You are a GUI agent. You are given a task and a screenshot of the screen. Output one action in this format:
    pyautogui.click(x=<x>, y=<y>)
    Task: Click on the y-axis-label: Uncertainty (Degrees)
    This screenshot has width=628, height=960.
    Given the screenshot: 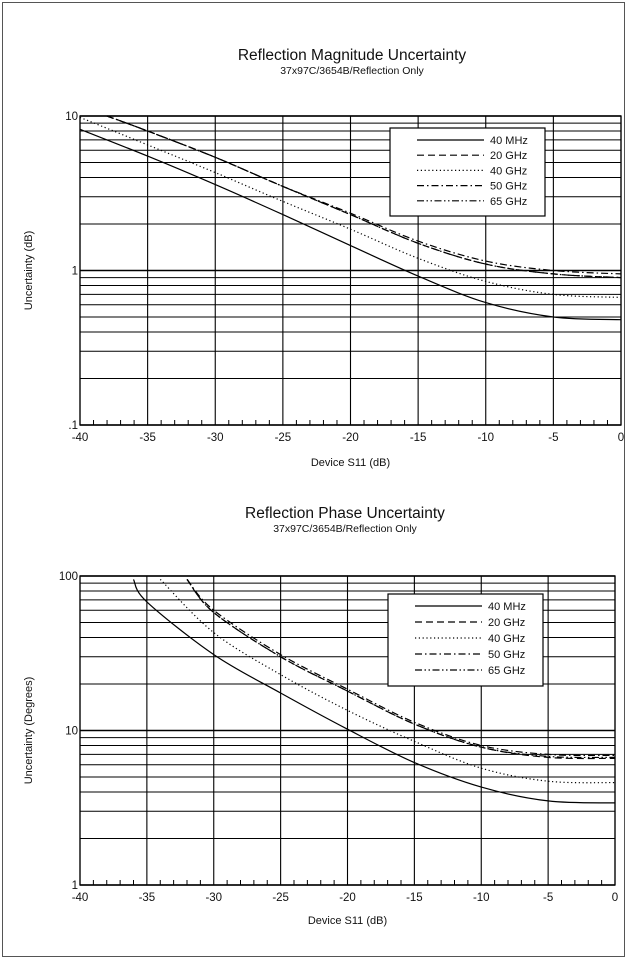 What is the action you would take?
    pyautogui.click(x=29, y=731)
    